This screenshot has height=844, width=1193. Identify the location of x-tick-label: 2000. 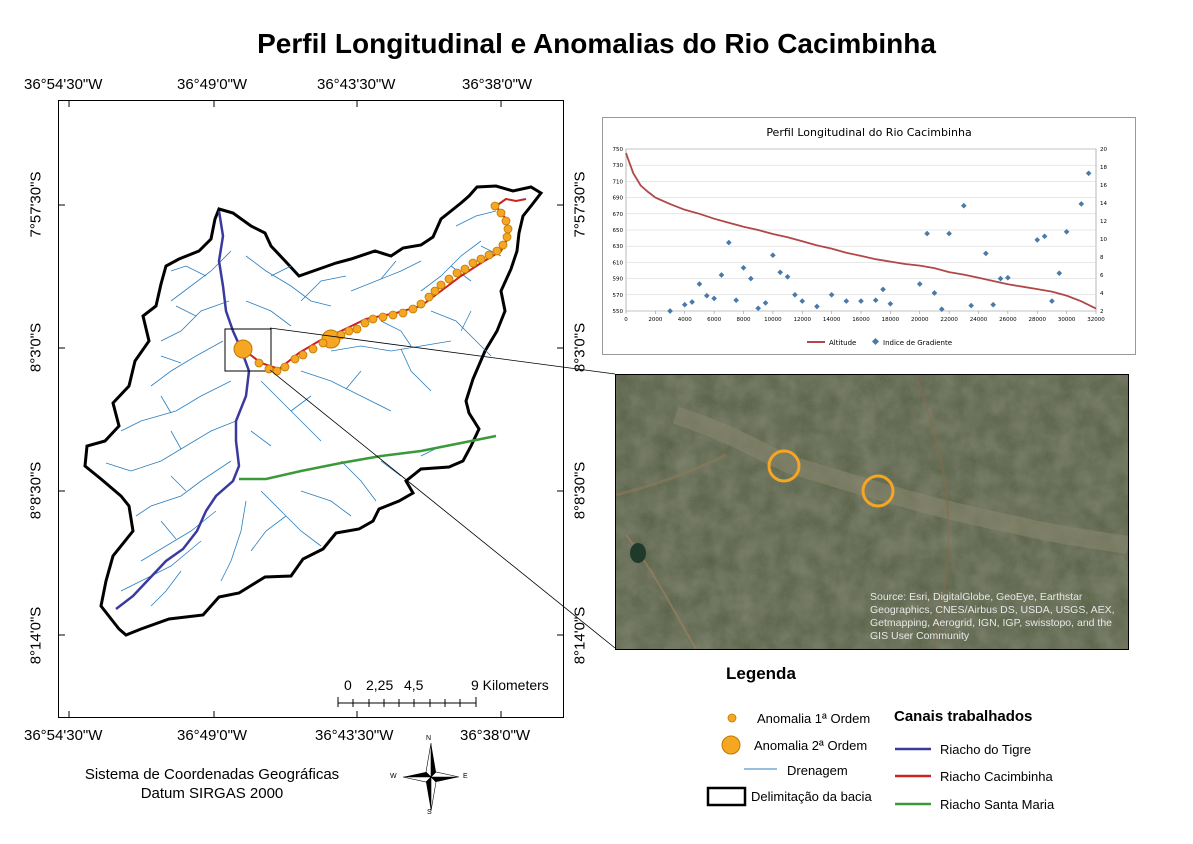
(655, 320).